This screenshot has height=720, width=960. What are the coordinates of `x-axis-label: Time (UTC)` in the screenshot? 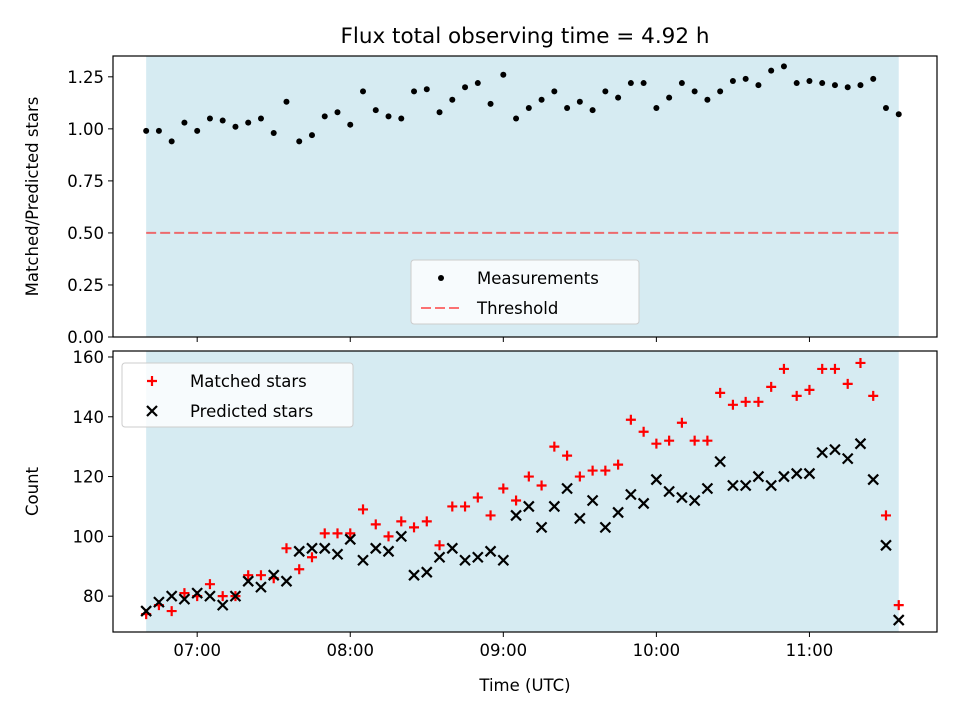 It's located at (524, 685).